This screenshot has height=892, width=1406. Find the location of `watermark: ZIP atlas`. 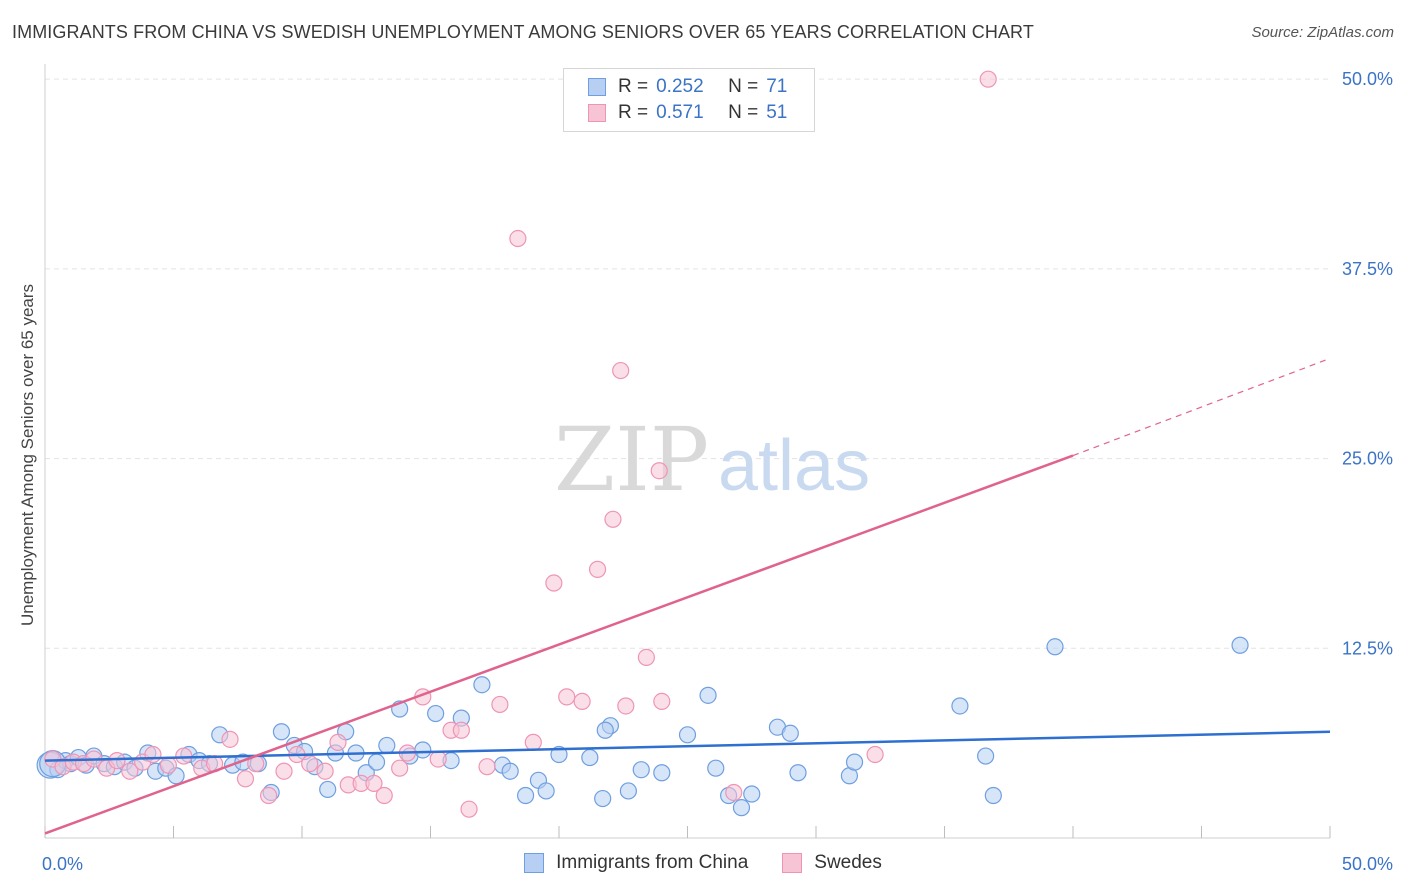

watermark: ZIP atlas is located at coordinates (712, 459).